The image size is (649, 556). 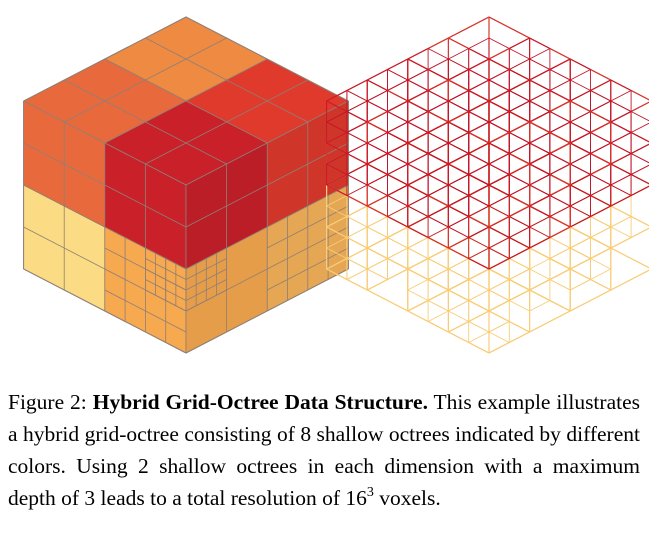 I want to click on caption-exponent: 3, so click(x=370, y=492).